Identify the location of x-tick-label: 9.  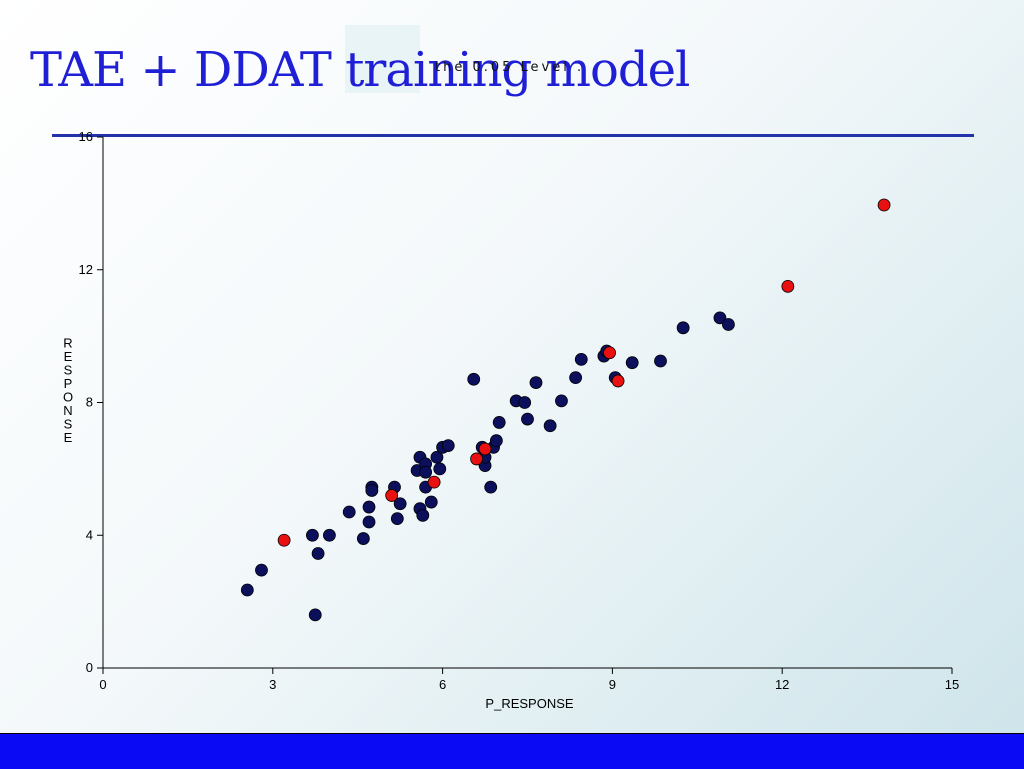
(612, 684).